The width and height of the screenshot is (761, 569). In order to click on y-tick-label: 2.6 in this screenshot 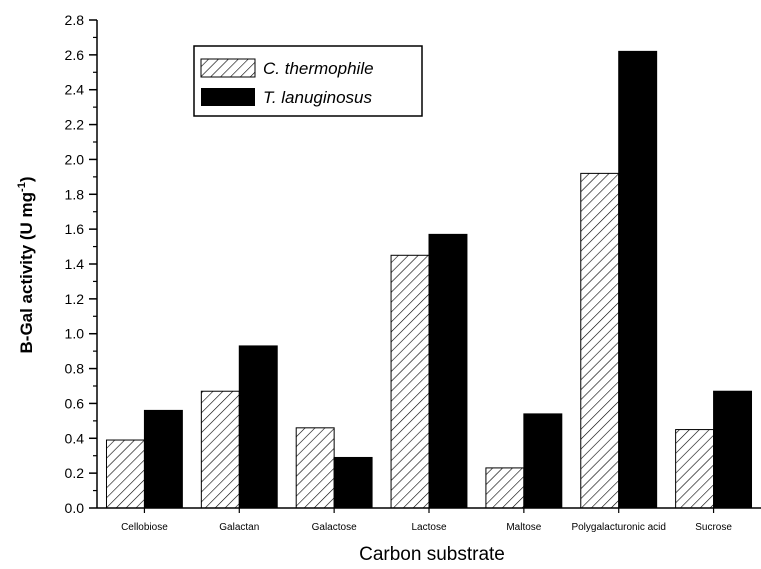, I will do `click(75, 55)`.